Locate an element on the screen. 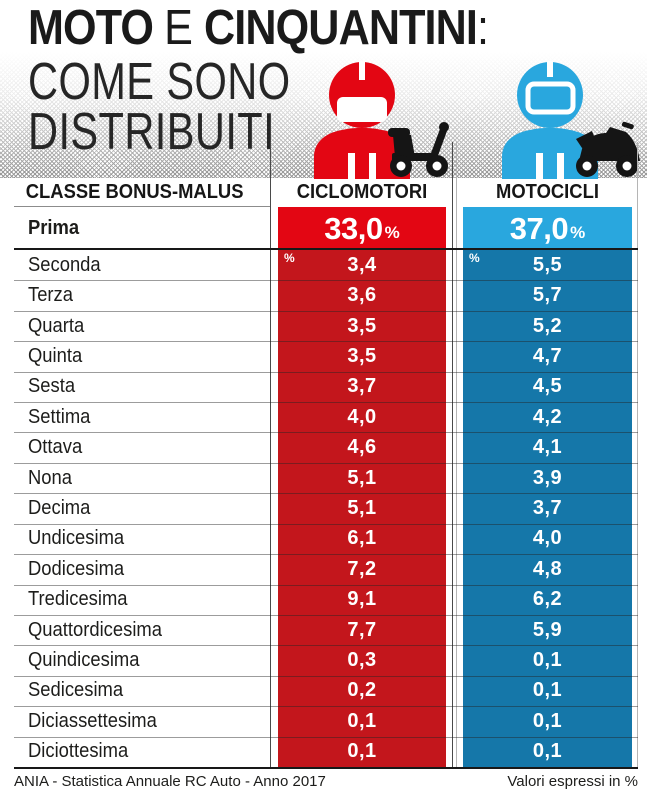 Image resolution: width=647 pixels, height=800 pixels. ciclomotori-cell: 3,6 is located at coordinates (362, 295).